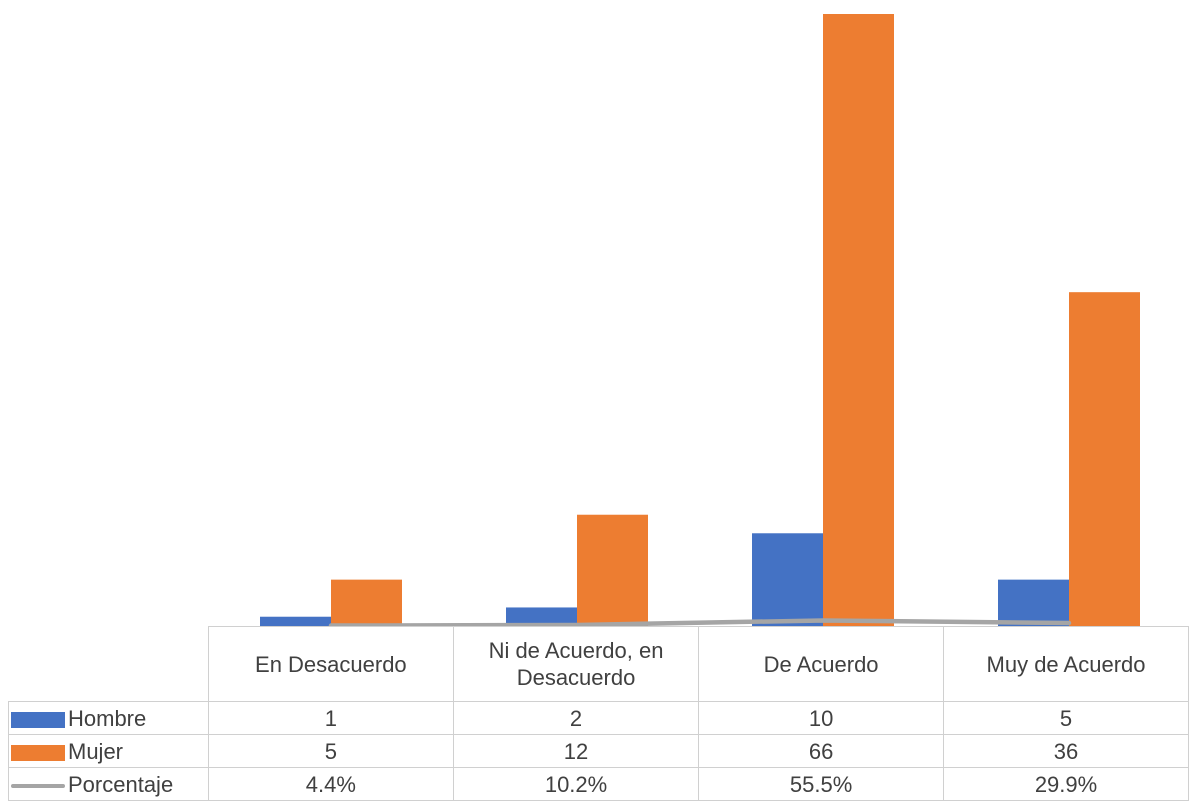 The image size is (1189, 805). I want to click on table-cell: 1, so click(330, 718).